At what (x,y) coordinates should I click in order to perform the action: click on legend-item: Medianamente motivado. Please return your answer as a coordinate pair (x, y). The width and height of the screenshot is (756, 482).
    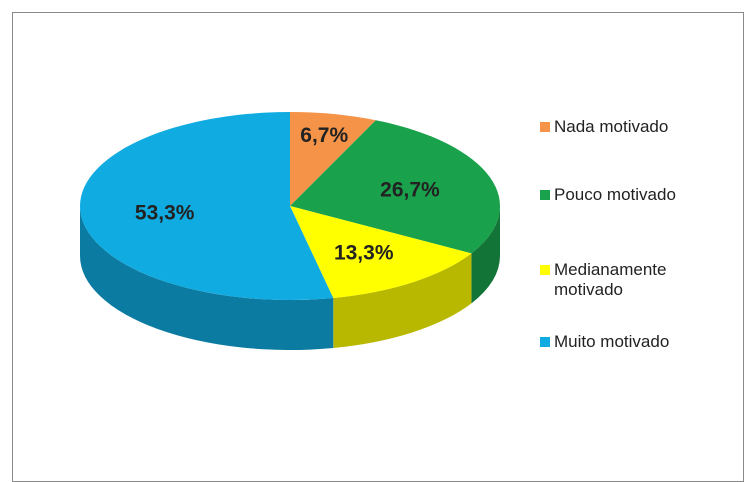
    Looking at the image, I should click on (630, 280).